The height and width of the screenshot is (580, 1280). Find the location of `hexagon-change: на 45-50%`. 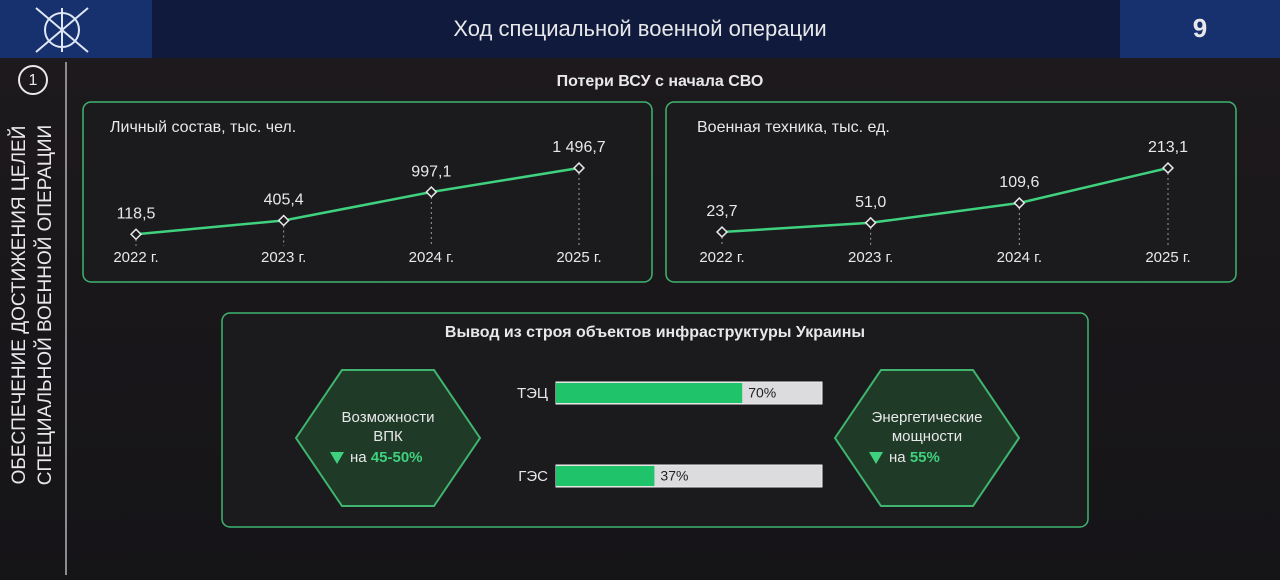

hexagon-change: на 45-50% is located at coordinates (386, 457).